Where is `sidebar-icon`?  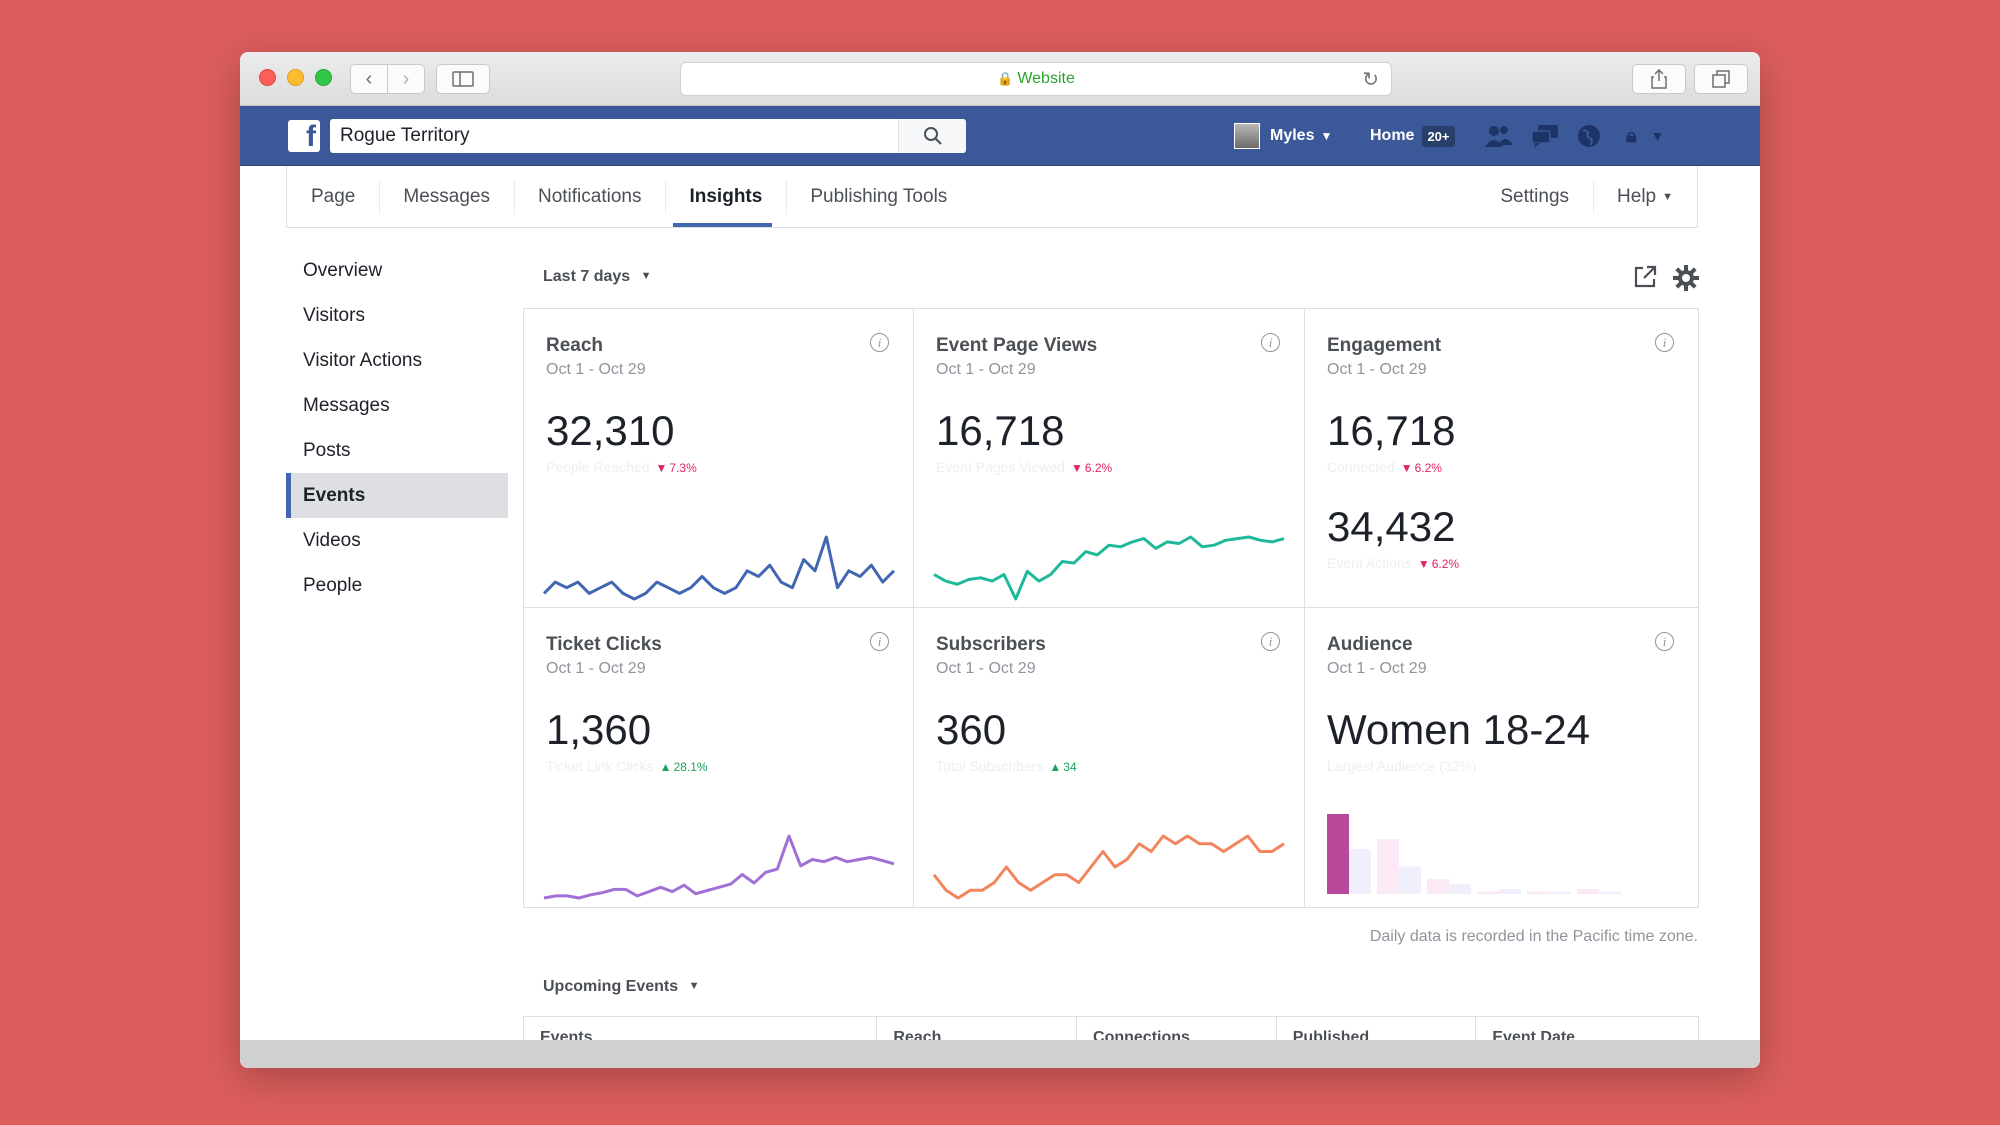
sidebar-icon is located at coordinates (463, 79).